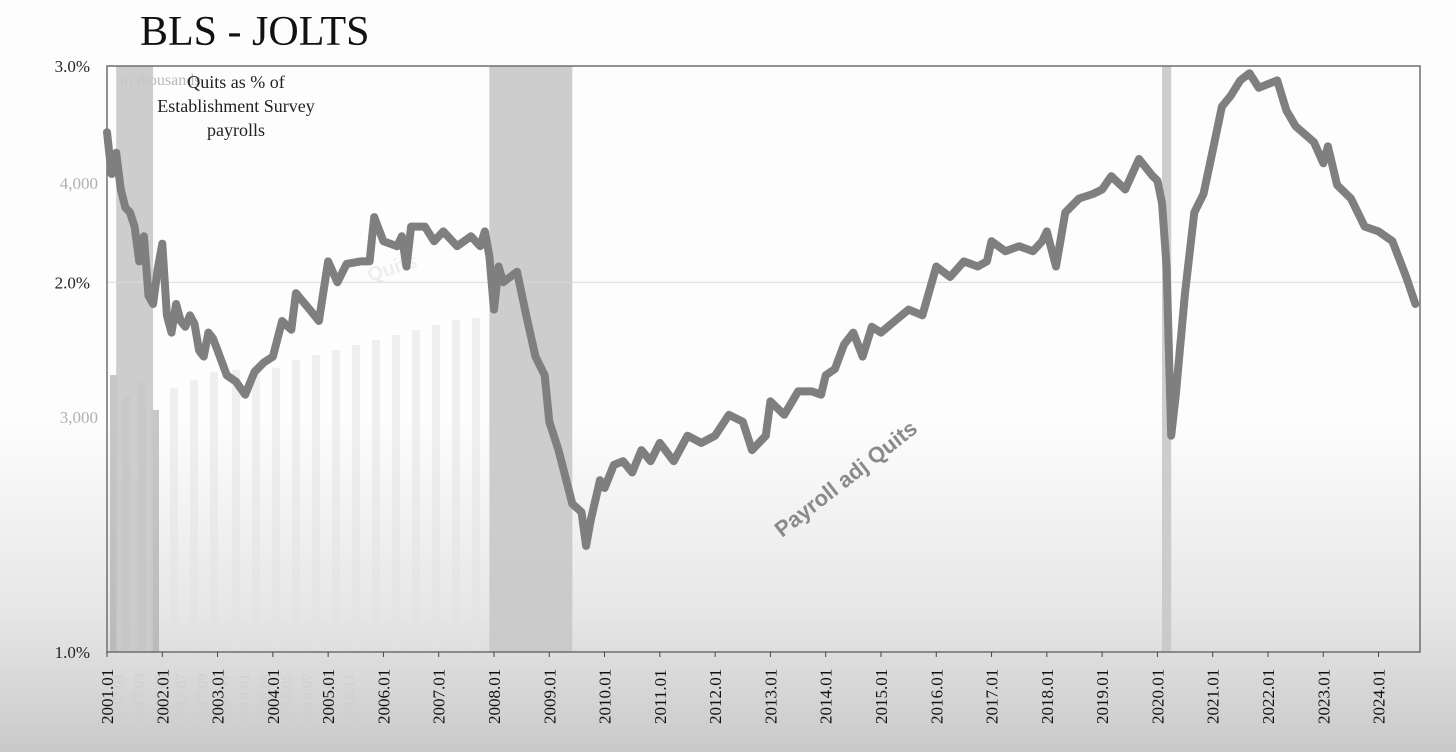  I want to click on x-tick-label: 2017.01, so click(992, 696).